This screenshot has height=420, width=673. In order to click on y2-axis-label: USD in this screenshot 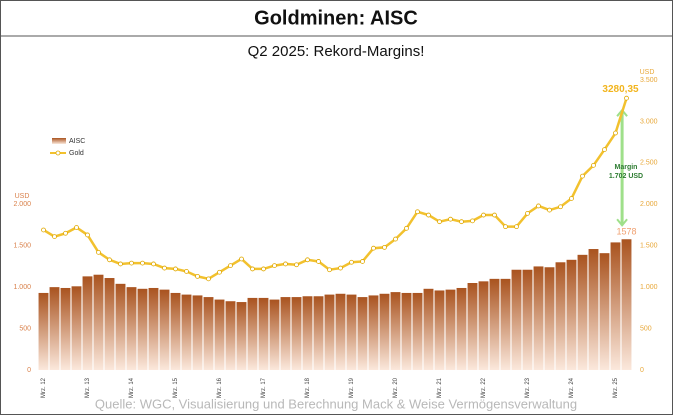, I will do `click(647, 72)`.